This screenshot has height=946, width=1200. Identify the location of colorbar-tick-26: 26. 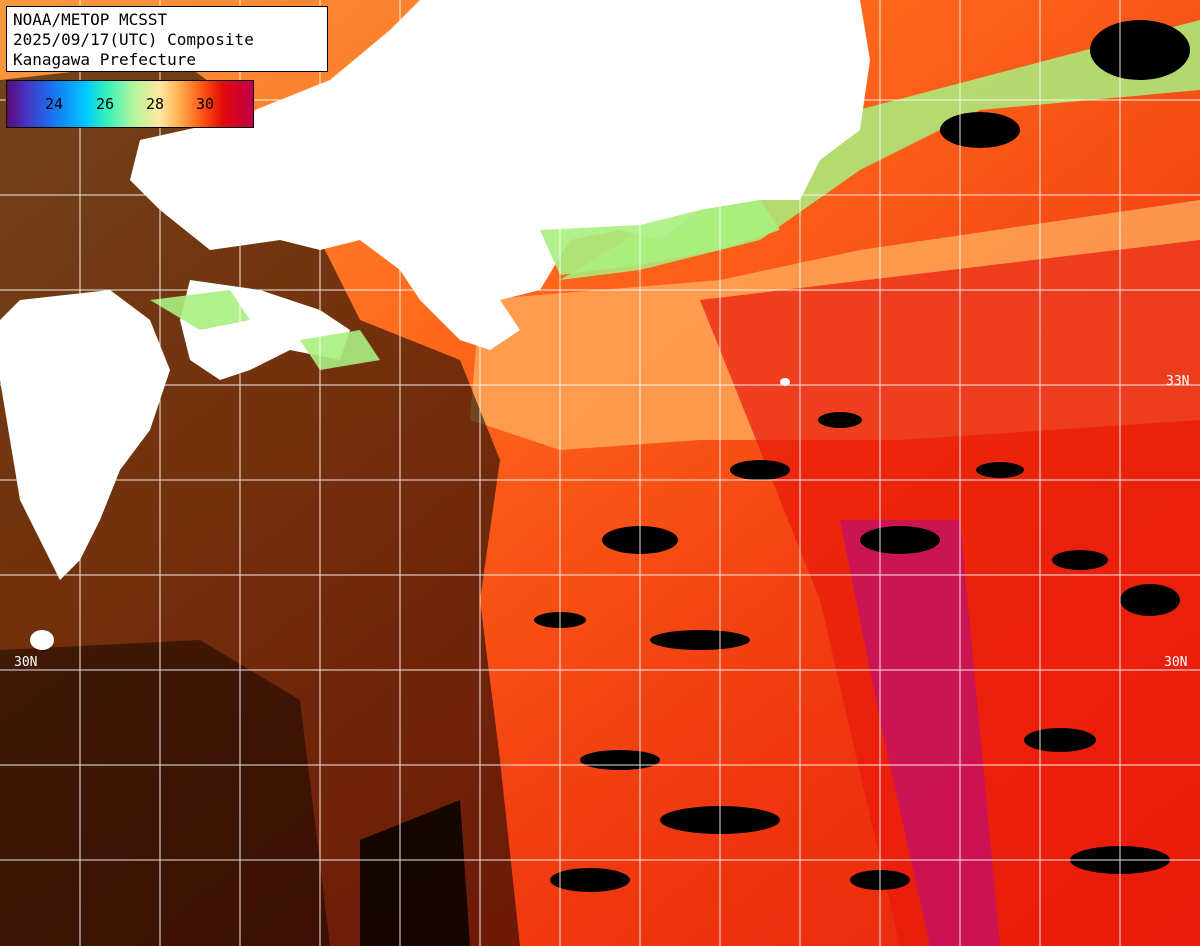
(105, 104).